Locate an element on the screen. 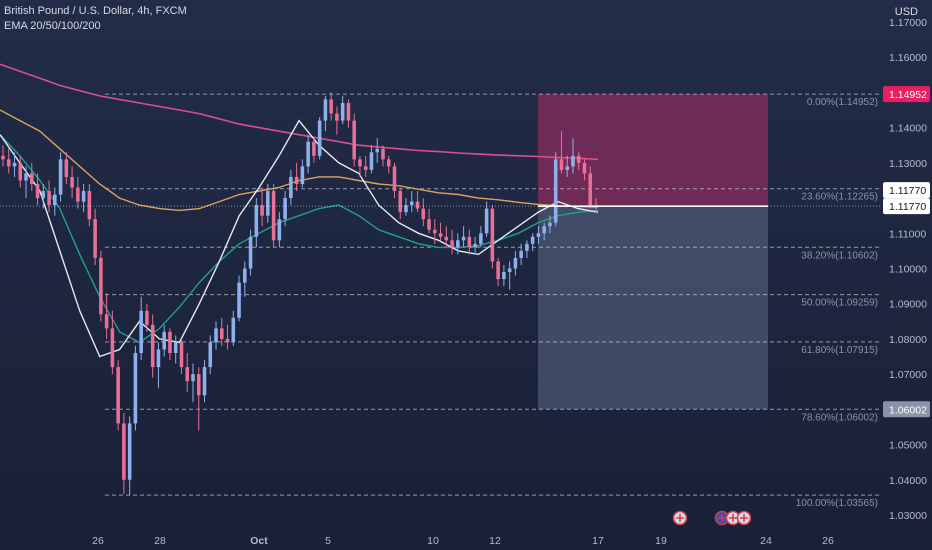 The width and height of the screenshot is (932, 550). price-tick-label: 1.10000 is located at coordinates (908, 270).